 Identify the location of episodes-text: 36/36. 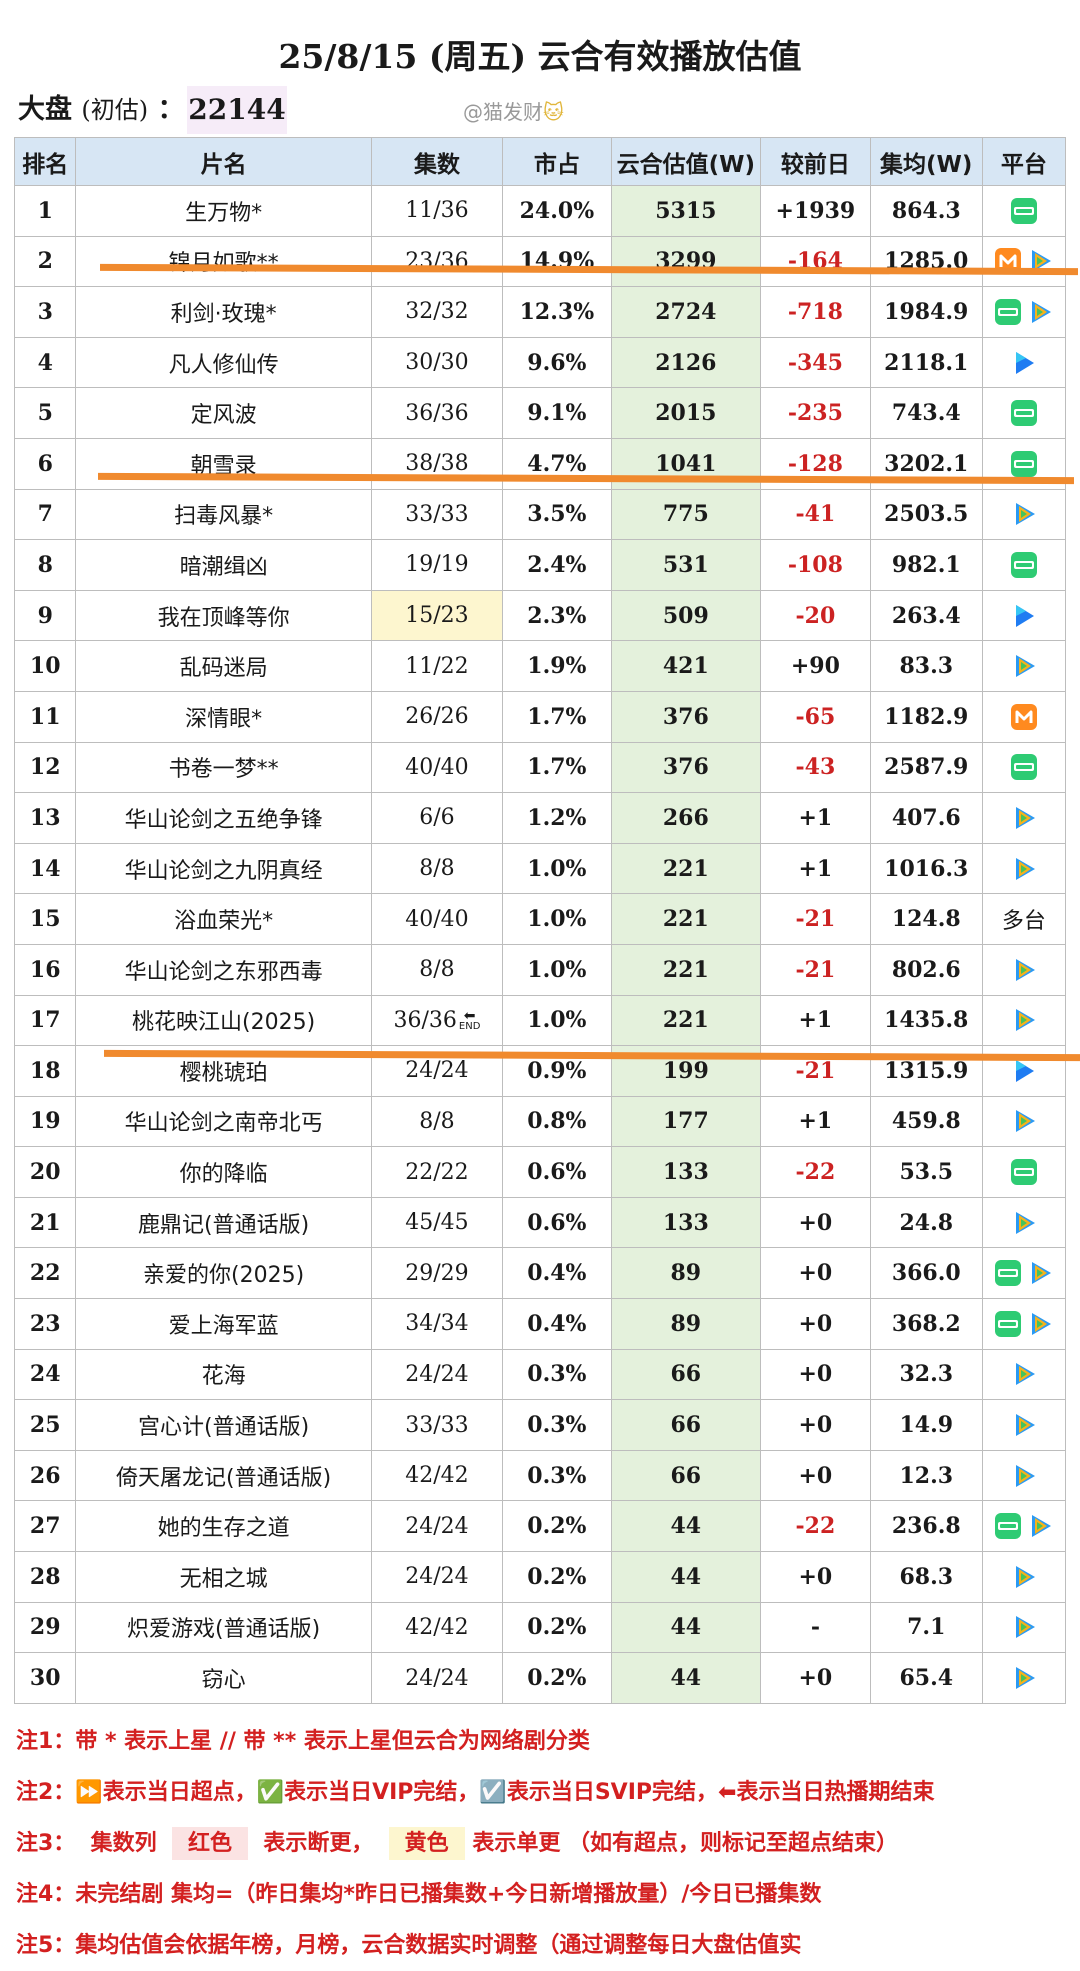
(437, 413).